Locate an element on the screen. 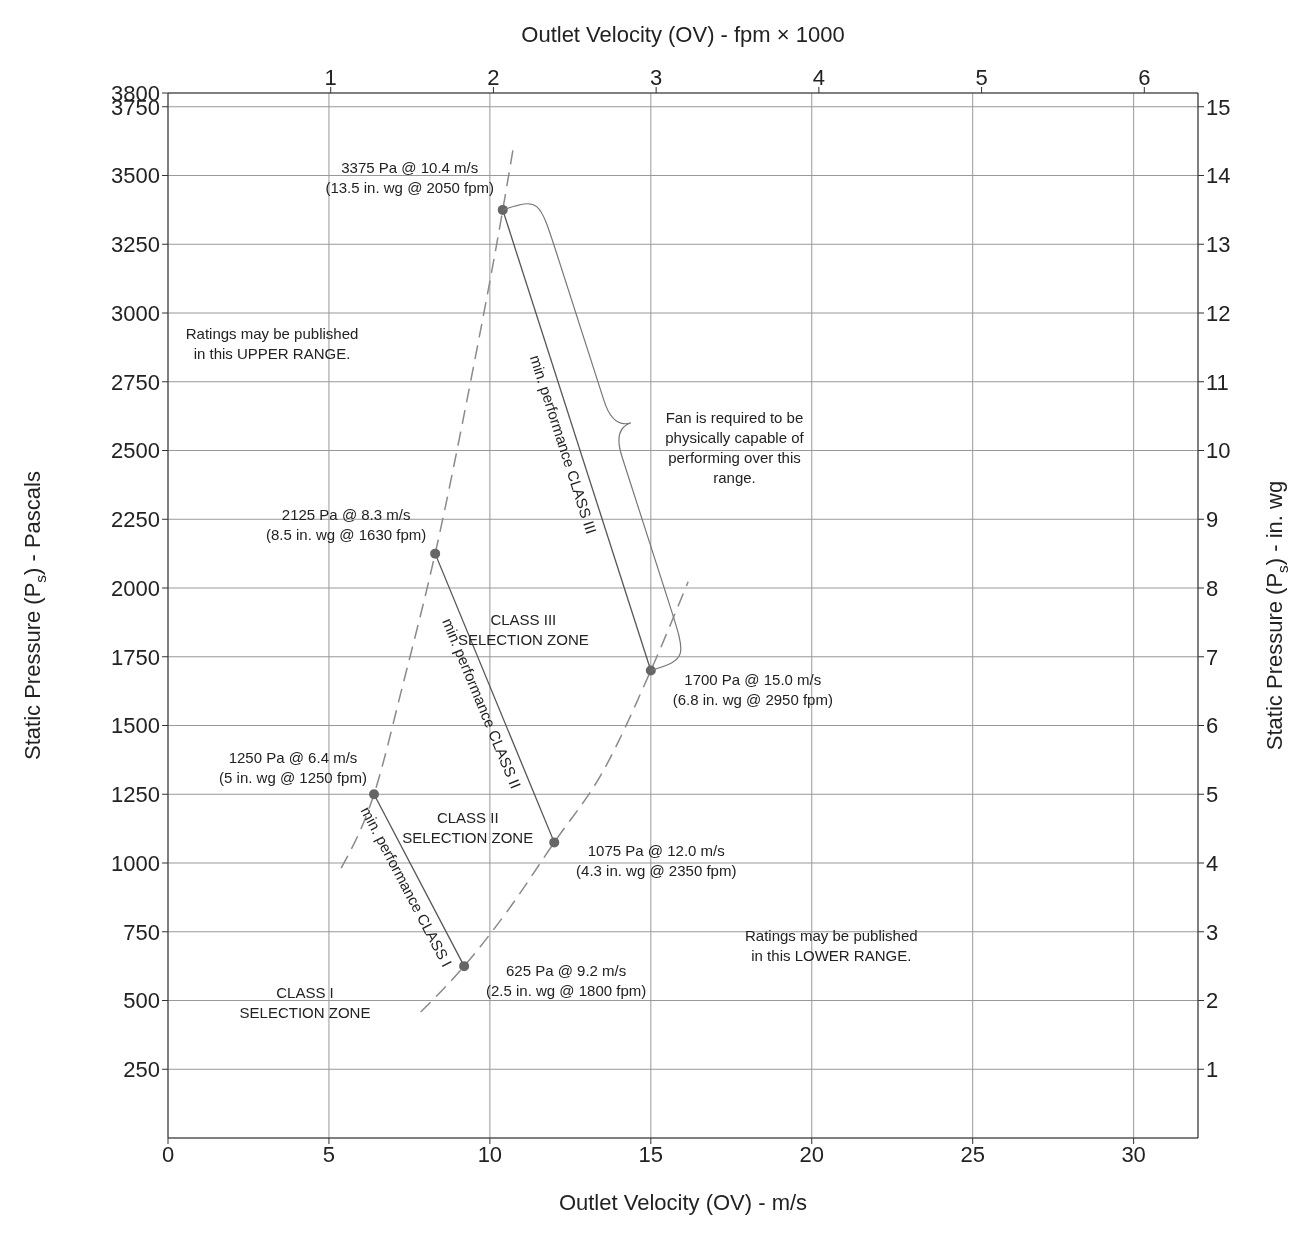 This screenshot has width=1309, height=1238. y-tick-label: 750 is located at coordinates (141, 932).